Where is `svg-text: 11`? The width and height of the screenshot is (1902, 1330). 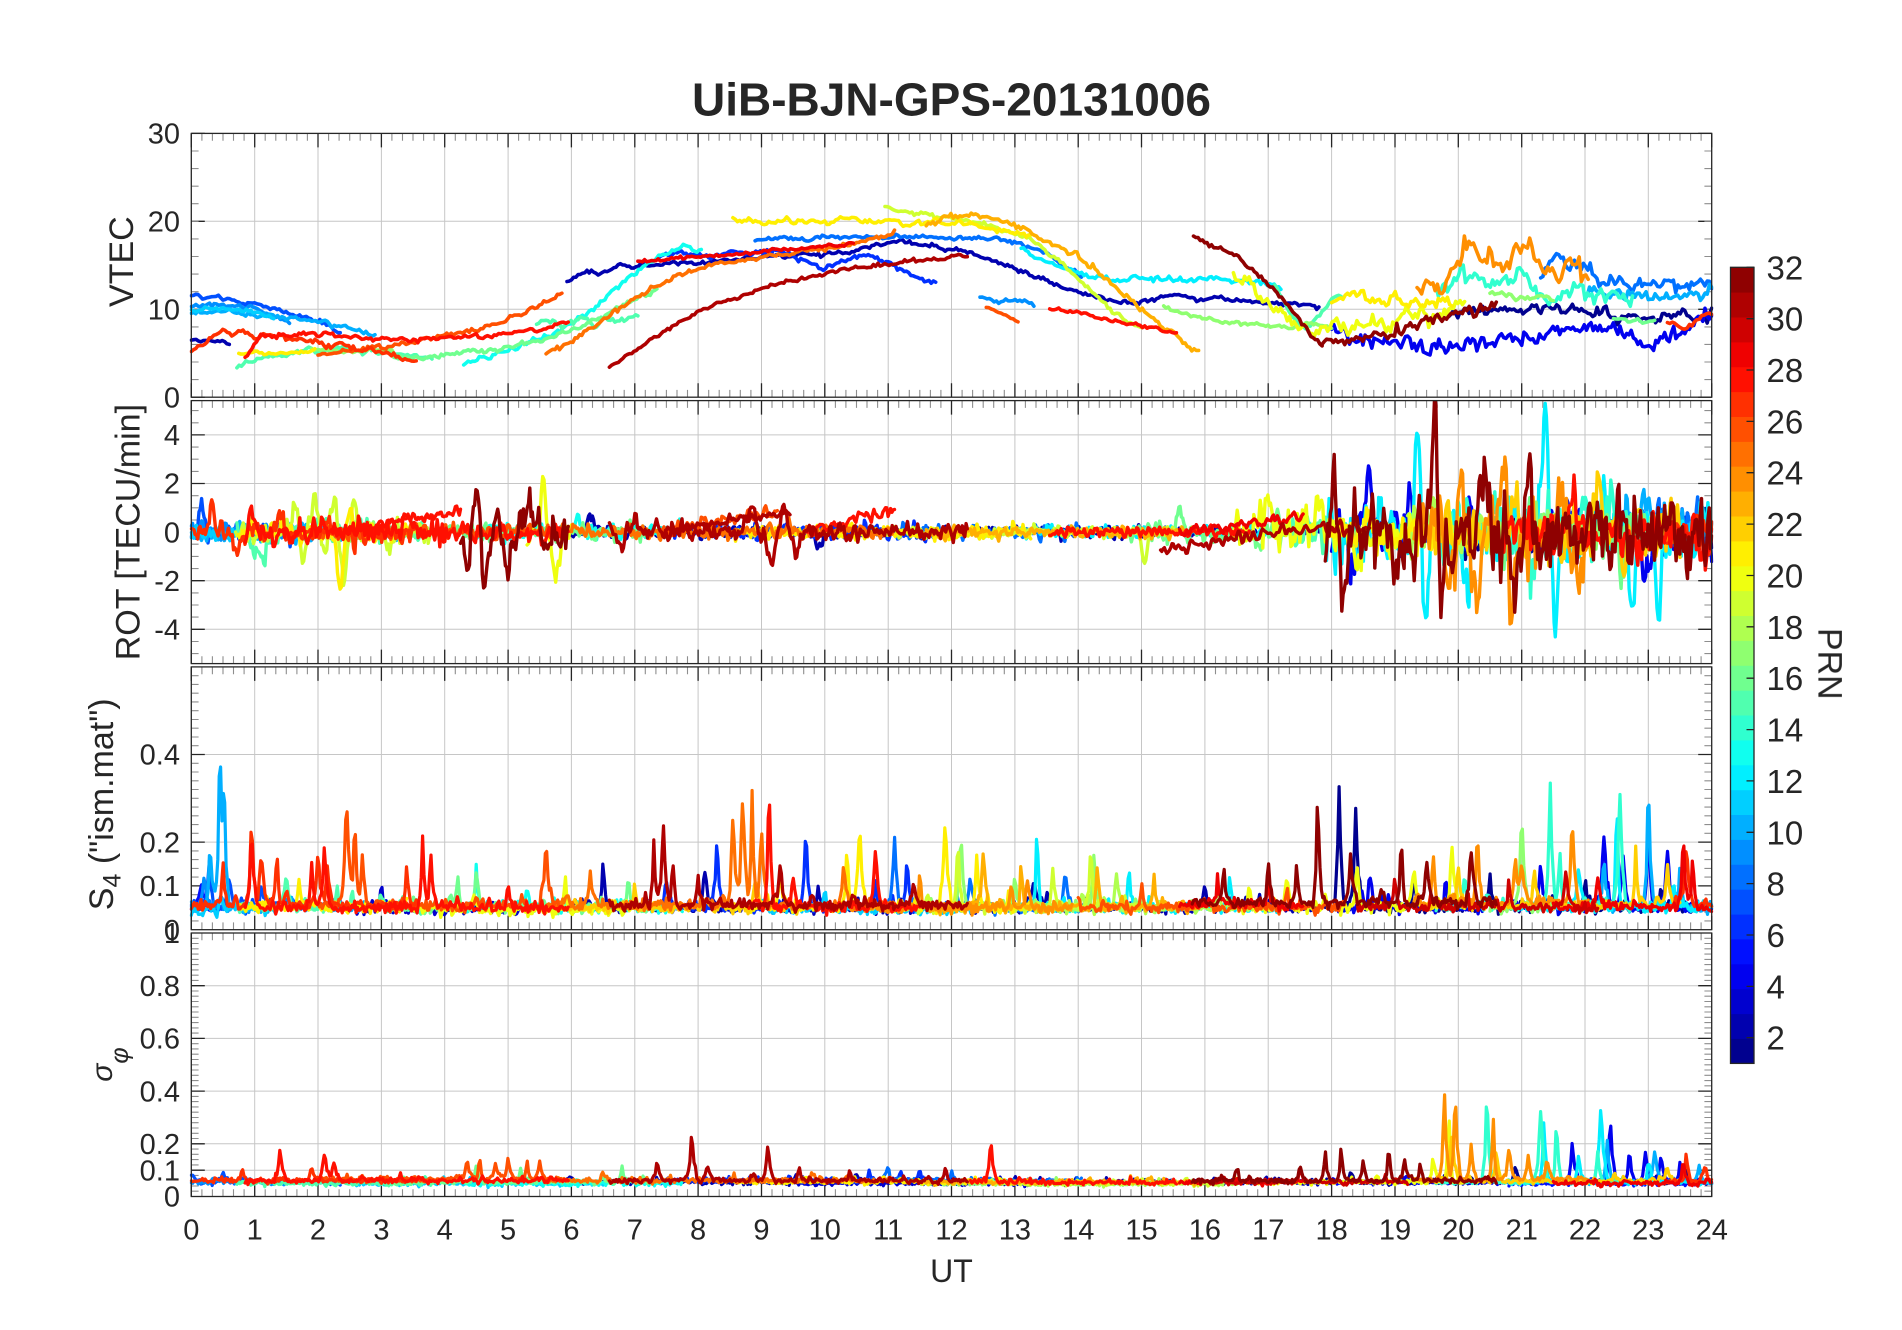
svg-text: 11 is located at coordinates (888, 1231).